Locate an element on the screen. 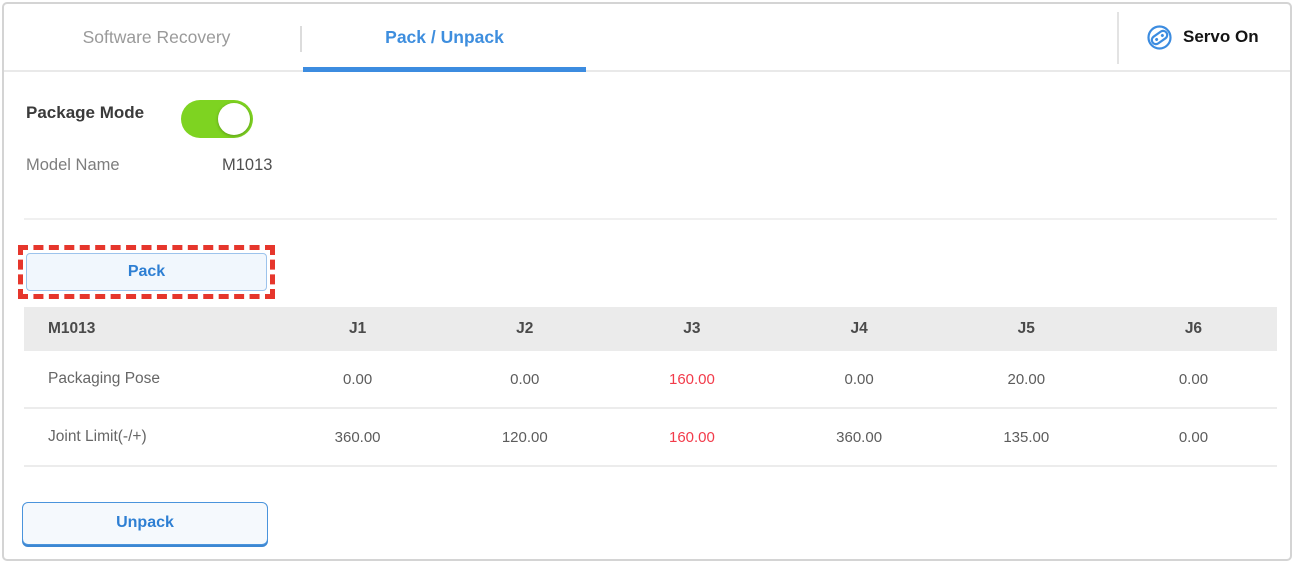 The height and width of the screenshot is (565, 1297). toggle-knob is located at coordinates (234, 119).